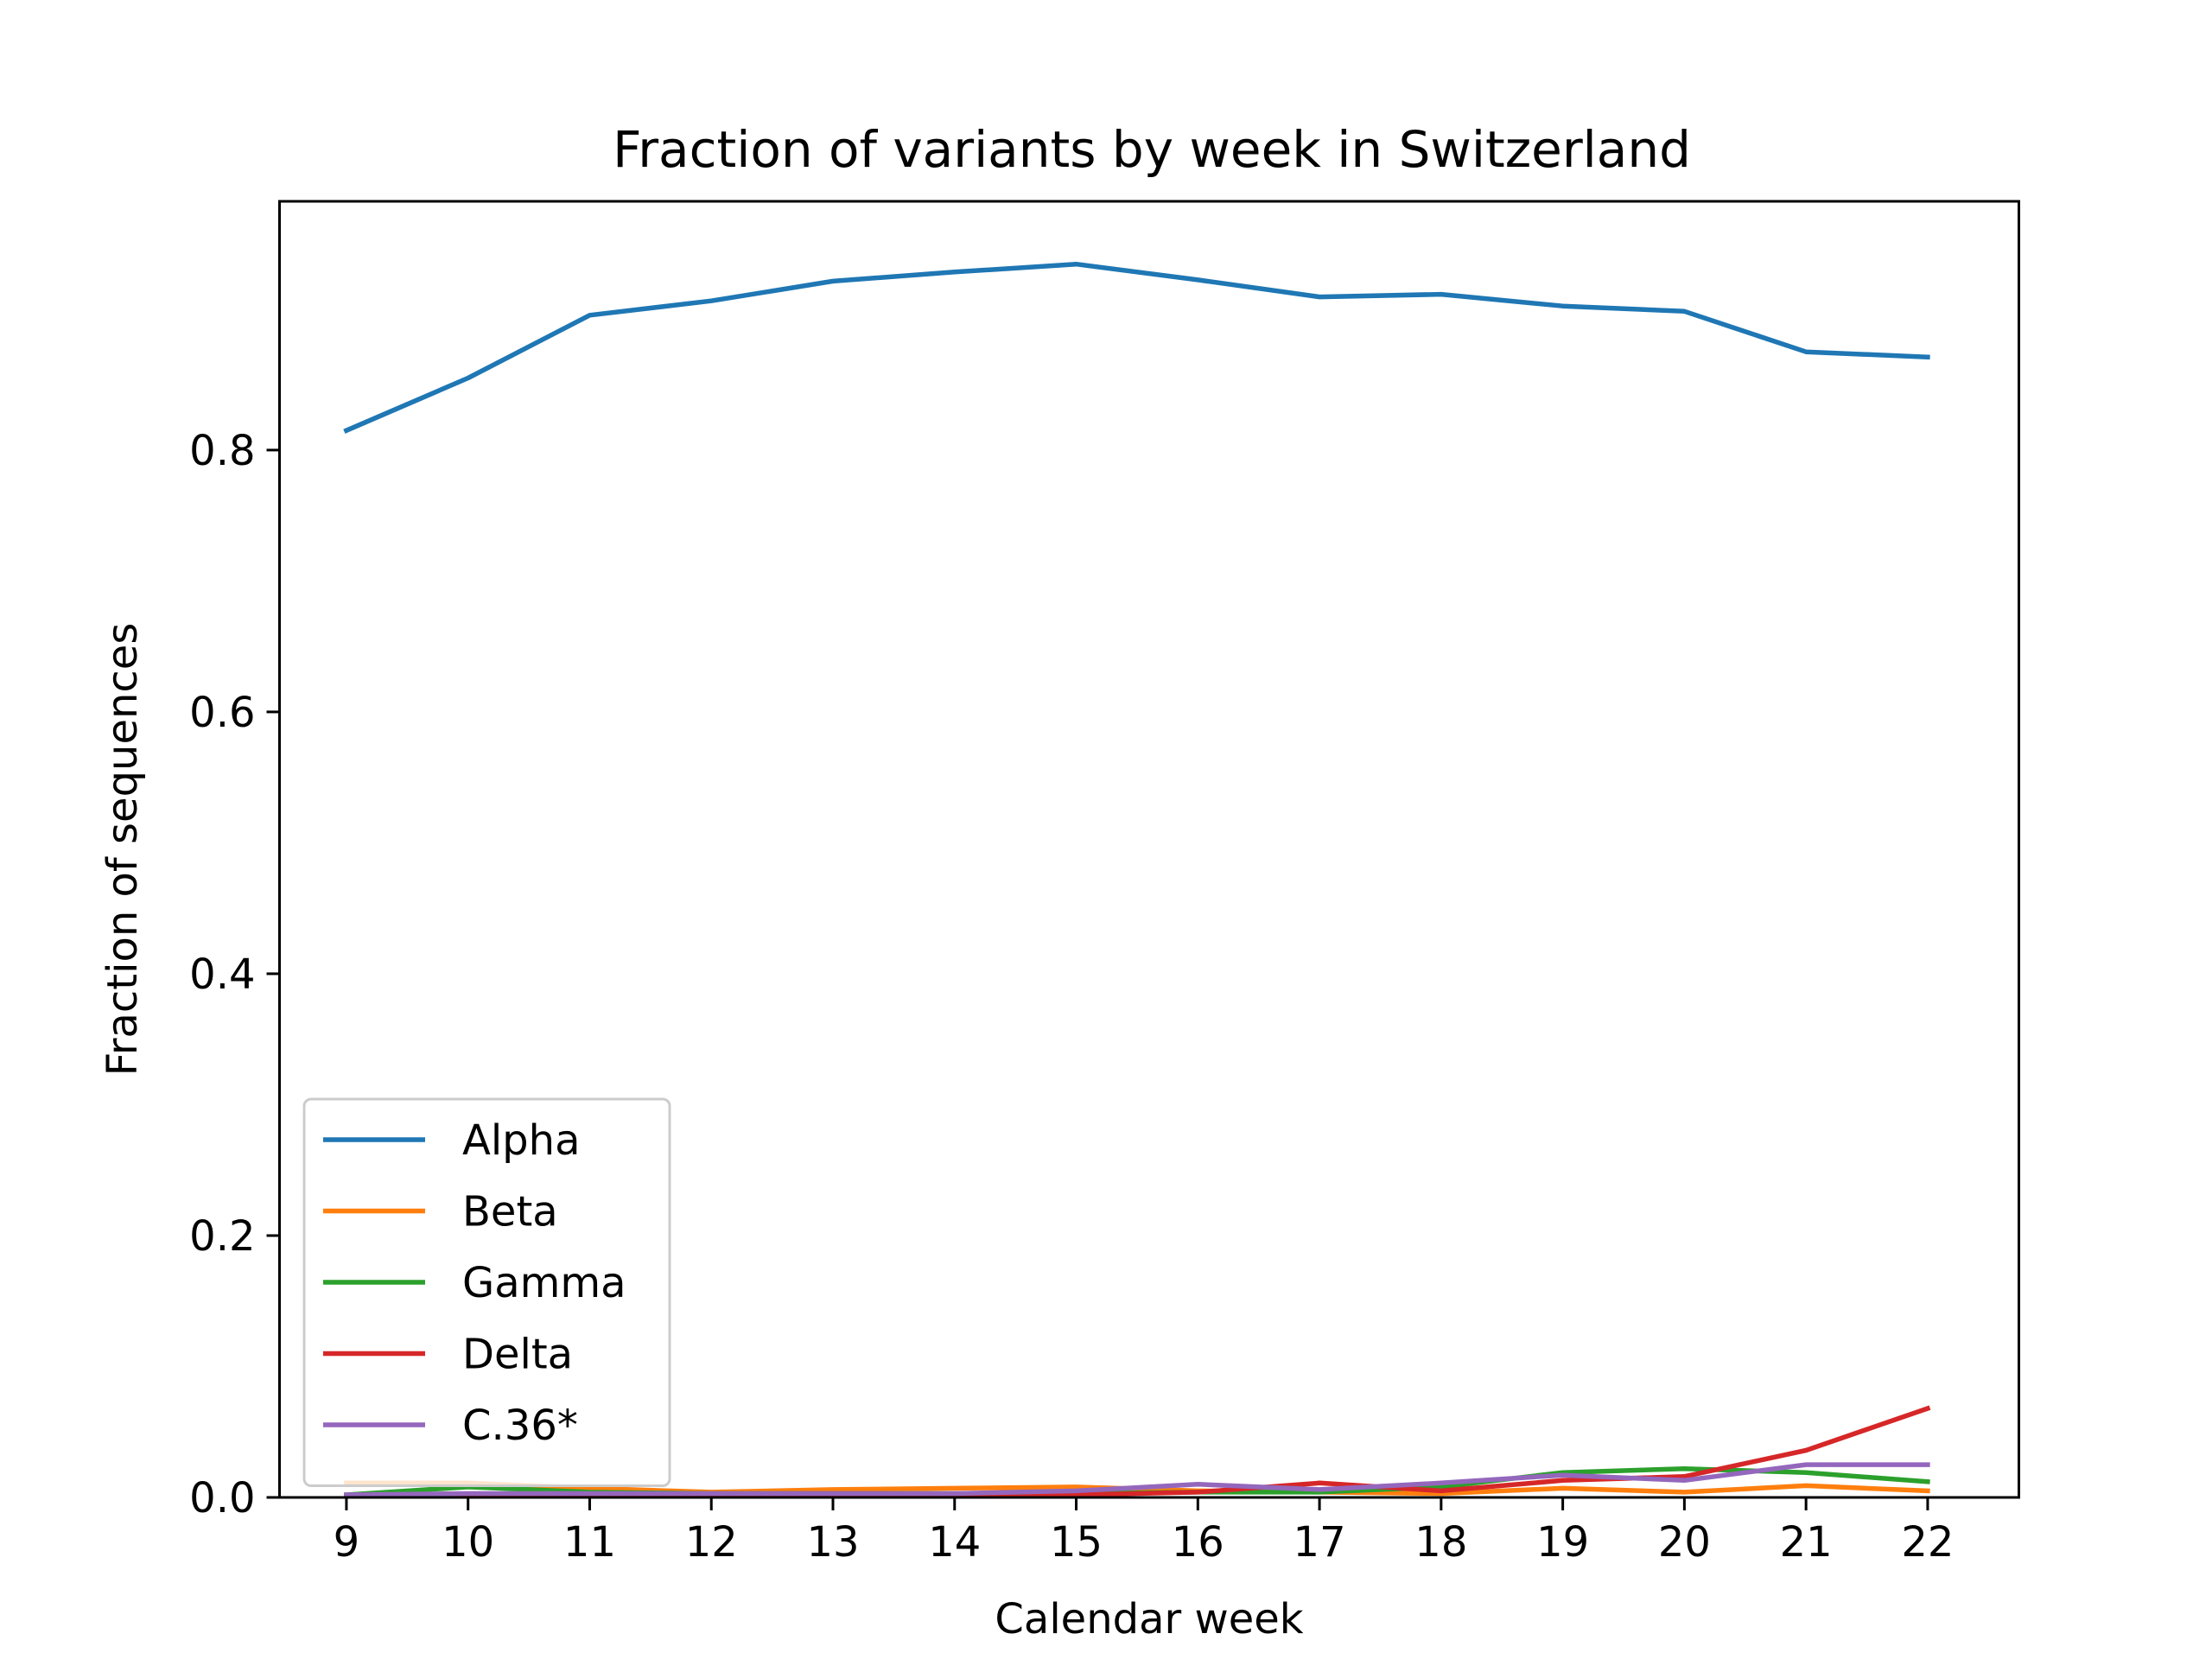  I want to click on y-tick-label: 0.0, so click(222, 1498).